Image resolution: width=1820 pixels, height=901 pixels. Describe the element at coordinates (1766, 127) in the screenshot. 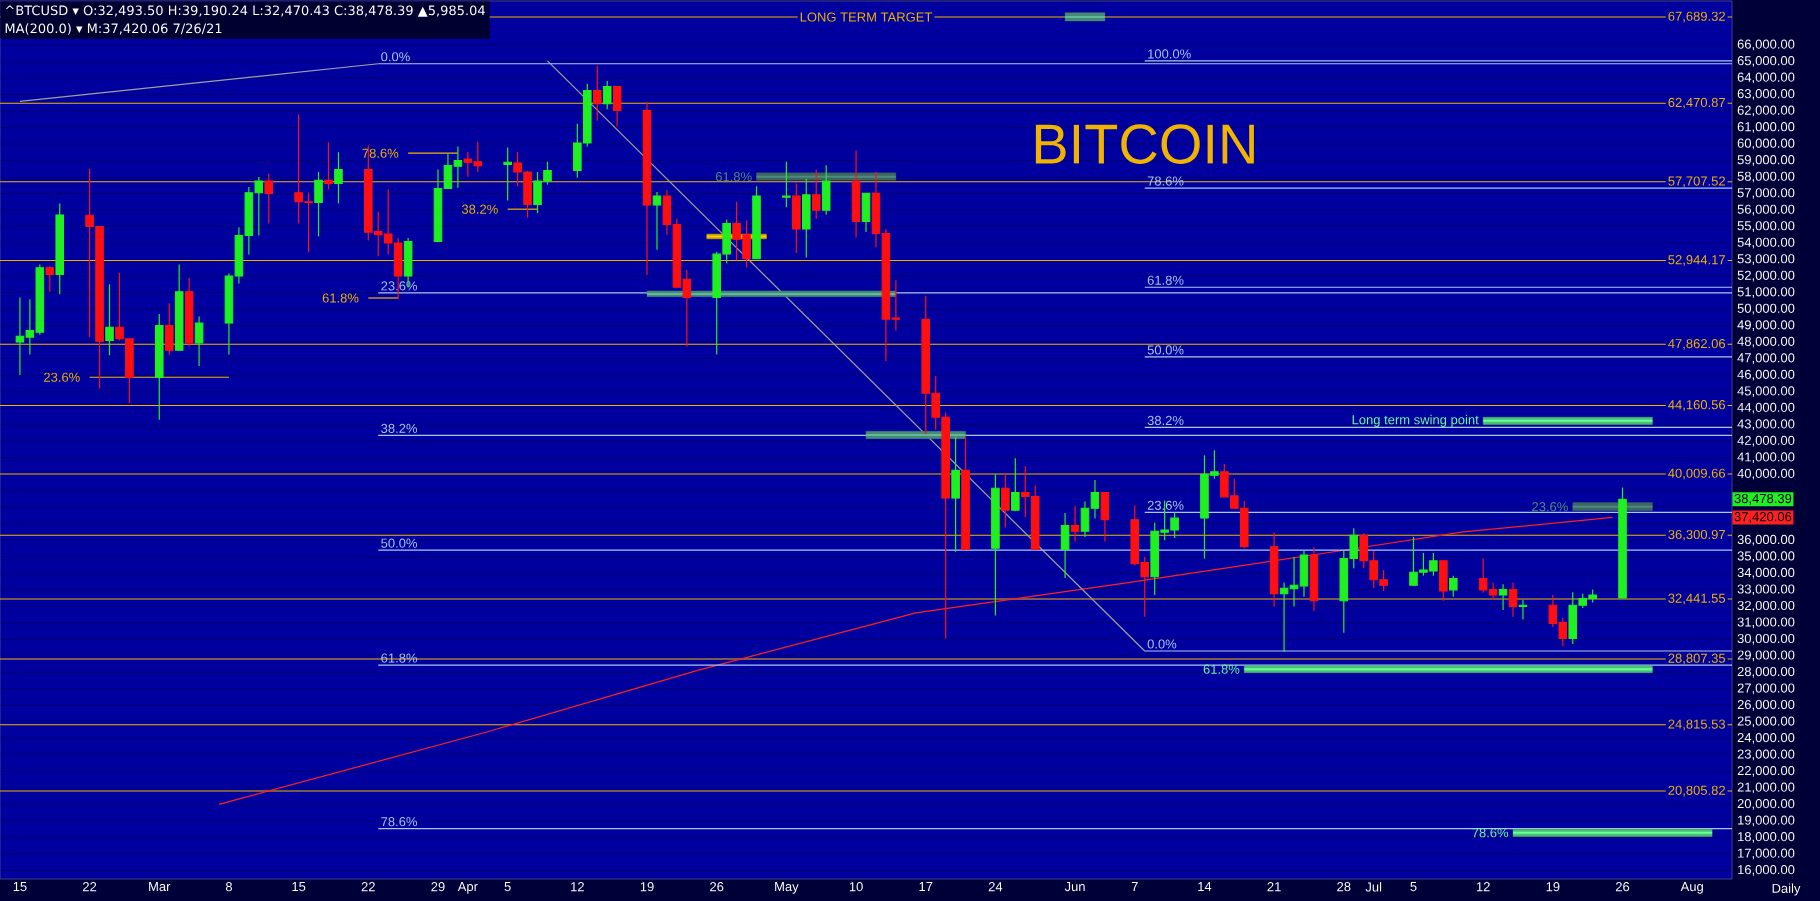

I see `y-tick-label: 61,000.00` at that location.